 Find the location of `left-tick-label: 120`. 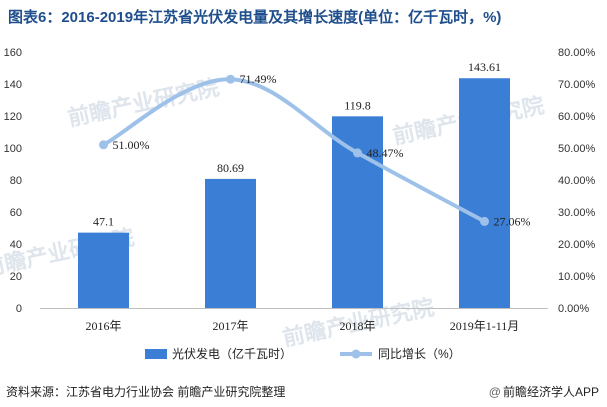

left-tick-label: 120 is located at coordinates (13, 117).